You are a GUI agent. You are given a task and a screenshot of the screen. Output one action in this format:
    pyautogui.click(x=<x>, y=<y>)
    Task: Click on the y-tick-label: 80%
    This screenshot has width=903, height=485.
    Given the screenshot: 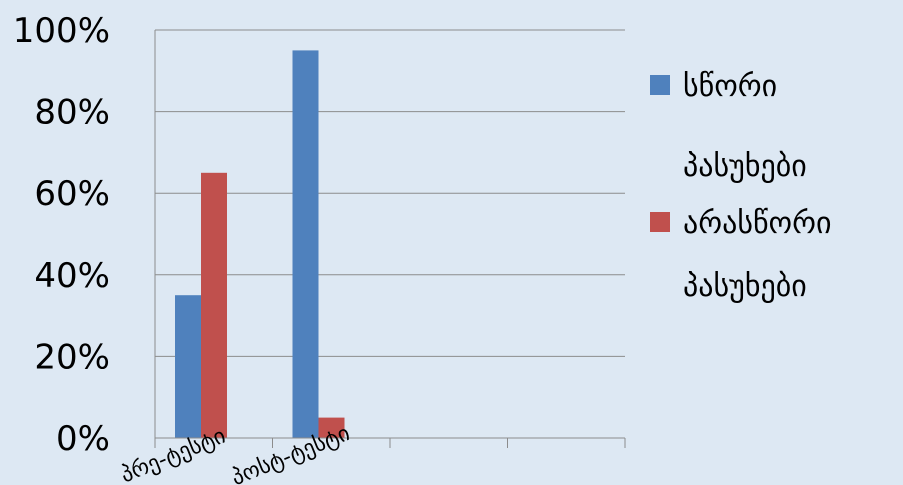 What is the action you would take?
    pyautogui.click(x=72, y=113)
    